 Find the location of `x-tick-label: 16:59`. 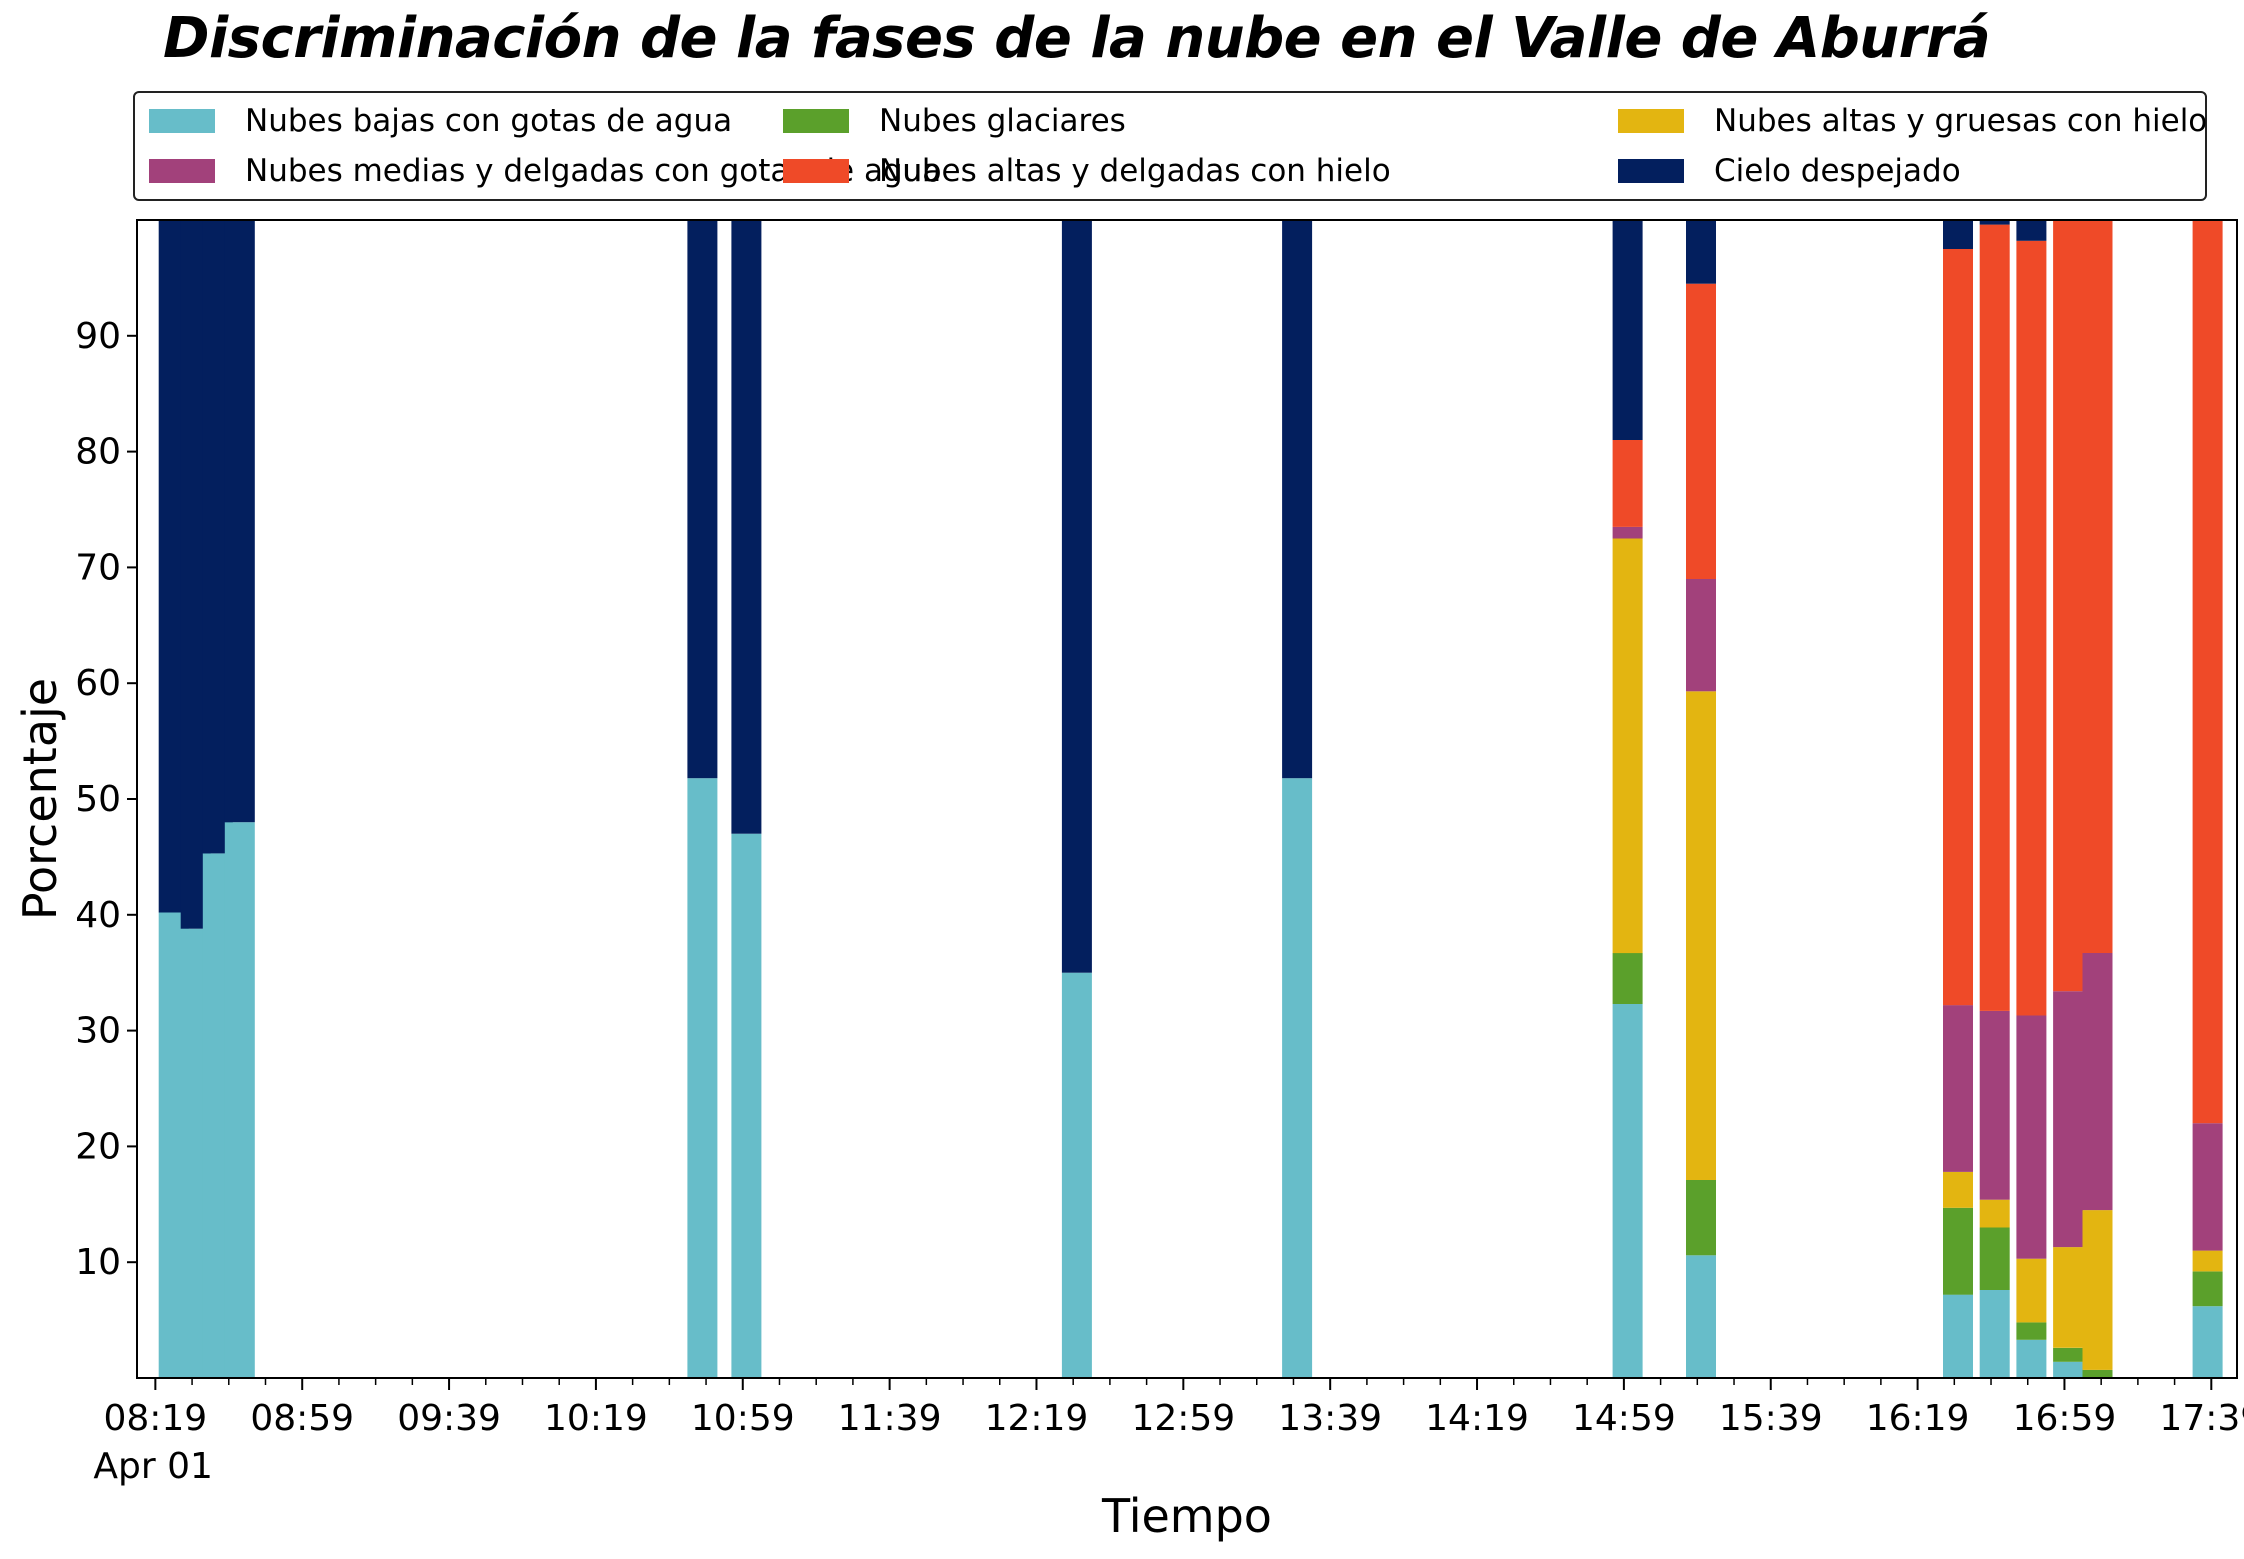

x-tick-label: 16:59 is located at coordinates (2065, 1418).